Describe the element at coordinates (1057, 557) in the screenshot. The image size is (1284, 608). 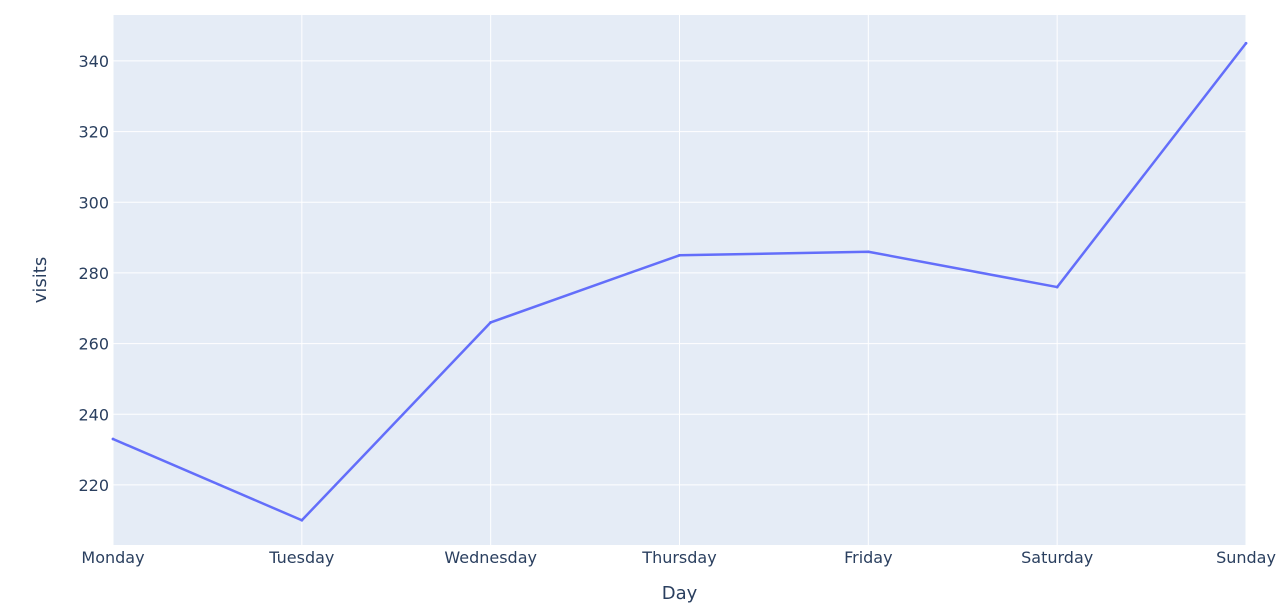
I see `x-tick-label: Saturday` at that location.